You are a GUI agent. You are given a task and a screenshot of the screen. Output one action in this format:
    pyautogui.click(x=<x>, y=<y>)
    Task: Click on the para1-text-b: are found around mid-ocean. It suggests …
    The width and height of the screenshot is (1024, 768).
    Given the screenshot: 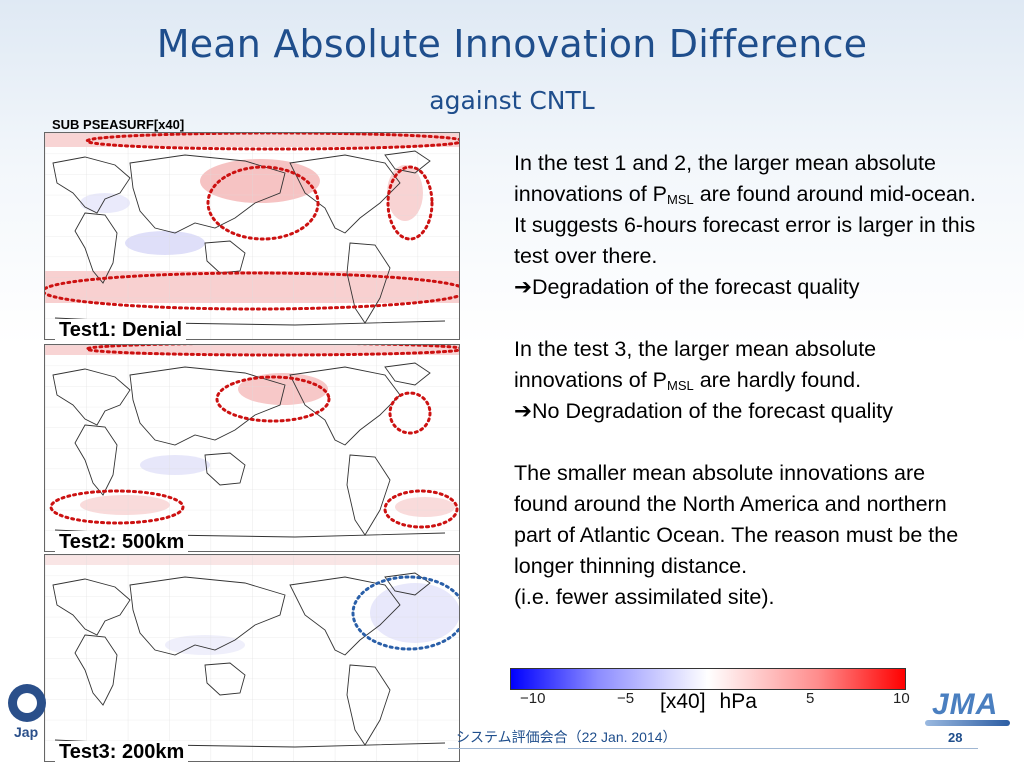 What is the action you would take?
    pyautogui.click(x=745, y=225)
    